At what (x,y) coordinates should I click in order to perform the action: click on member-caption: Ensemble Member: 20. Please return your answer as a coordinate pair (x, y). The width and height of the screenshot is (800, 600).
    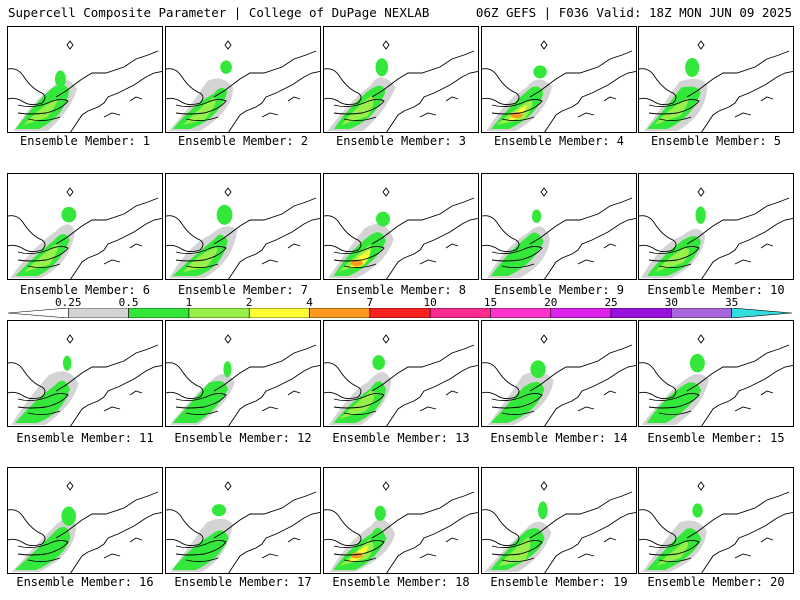
    Looking at the image, I should click on (716, 582).